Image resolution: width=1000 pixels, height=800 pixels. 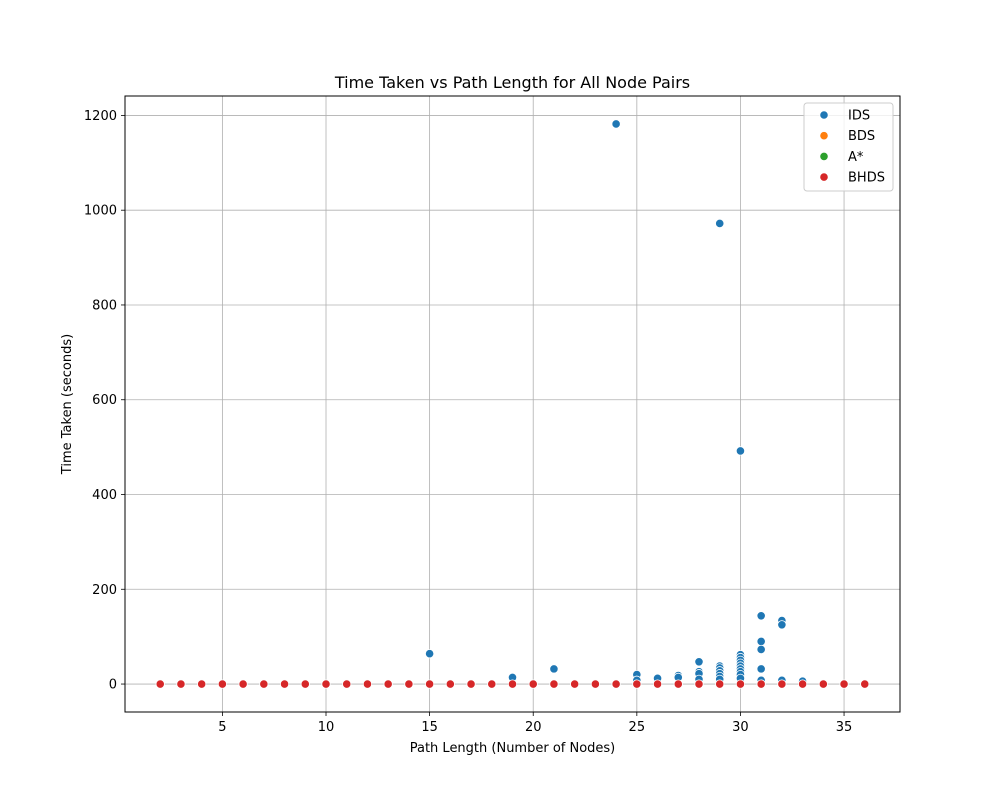 I want to click on y-axis-label: Time Taken (seconds), so click(x=67, y=404).